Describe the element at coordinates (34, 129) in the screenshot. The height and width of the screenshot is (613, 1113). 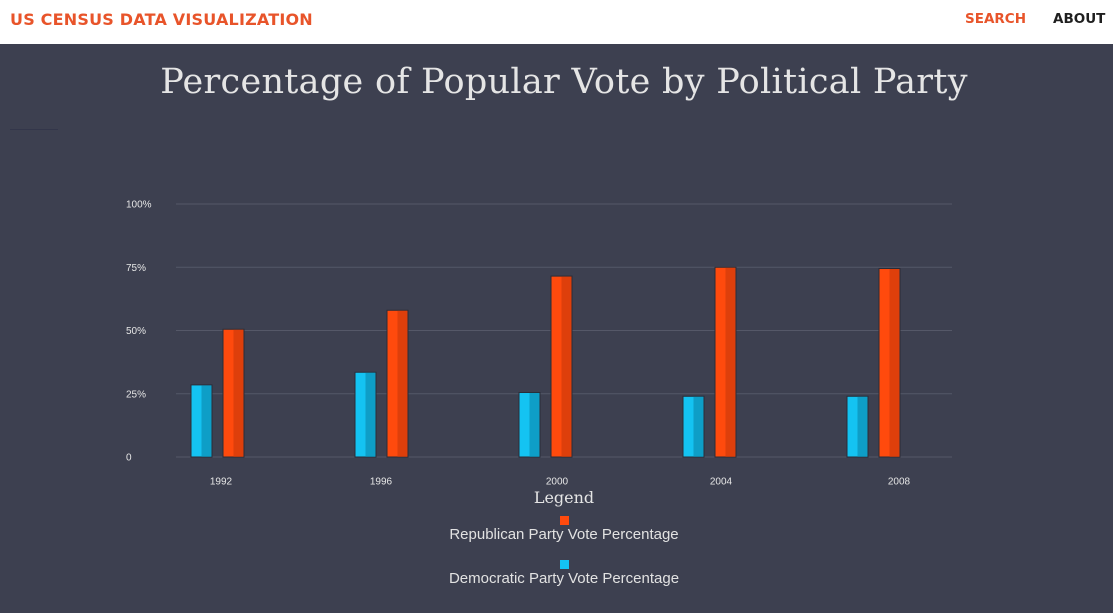
I see `title-divider` at that location.